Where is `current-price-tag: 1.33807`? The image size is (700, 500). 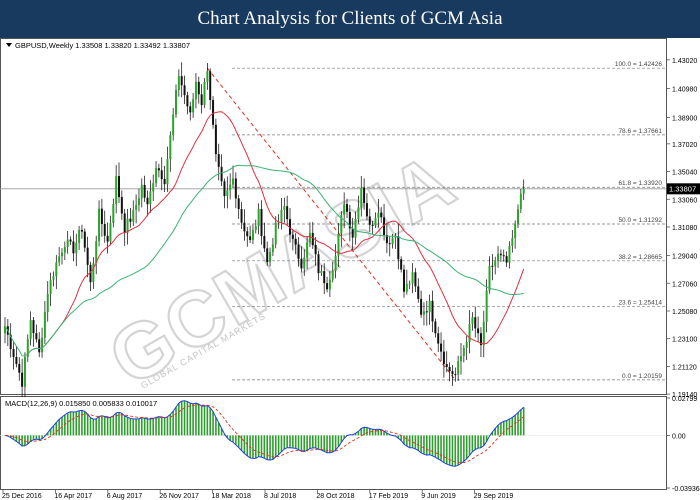 current-price-tag: 1.33807 is located at coordinates (683, 189).